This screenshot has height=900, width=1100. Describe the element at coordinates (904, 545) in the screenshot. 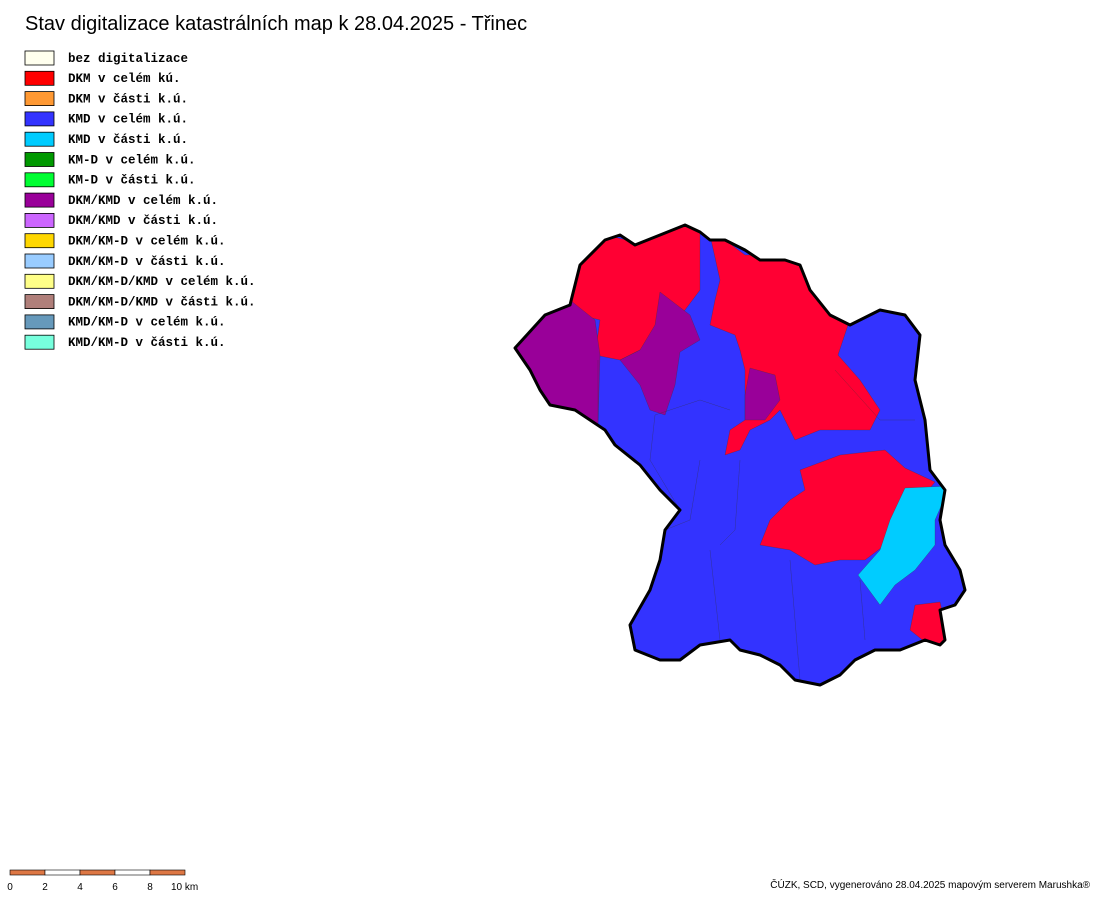

I see `region-kmd-part` at that location.